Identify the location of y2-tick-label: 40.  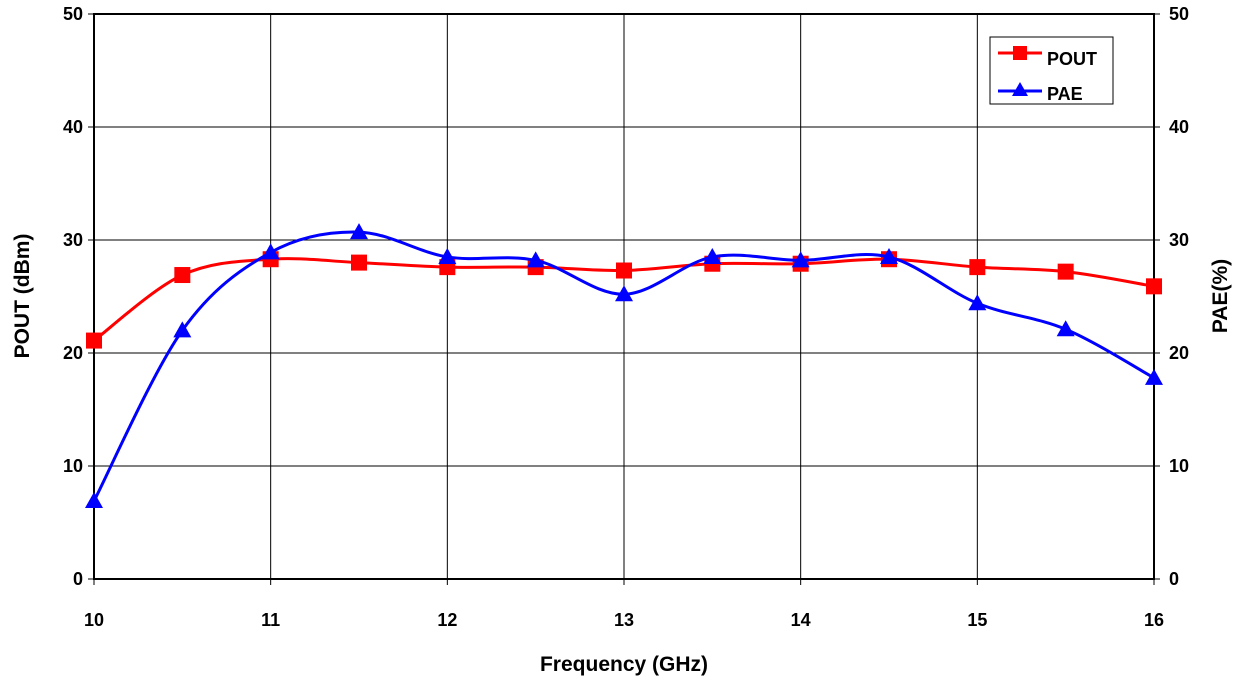
(1179, 127).